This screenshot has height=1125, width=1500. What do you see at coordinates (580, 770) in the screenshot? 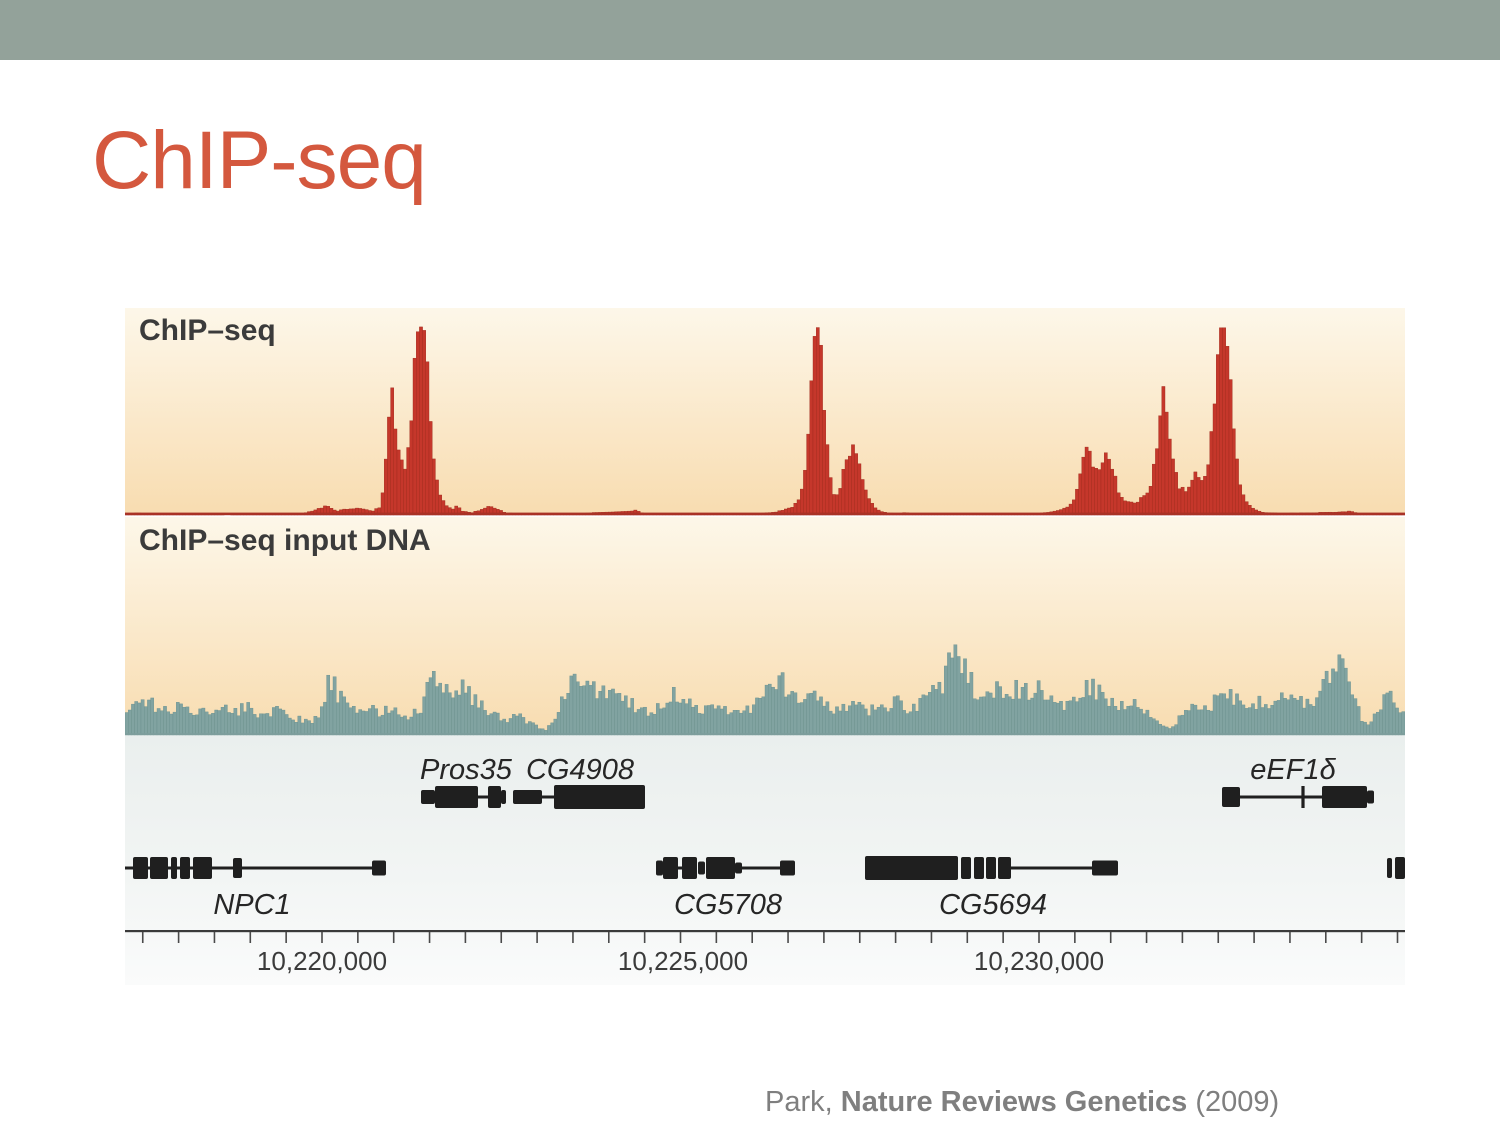
I see `svg-text: CG4908` at bounding box center [580, 770].